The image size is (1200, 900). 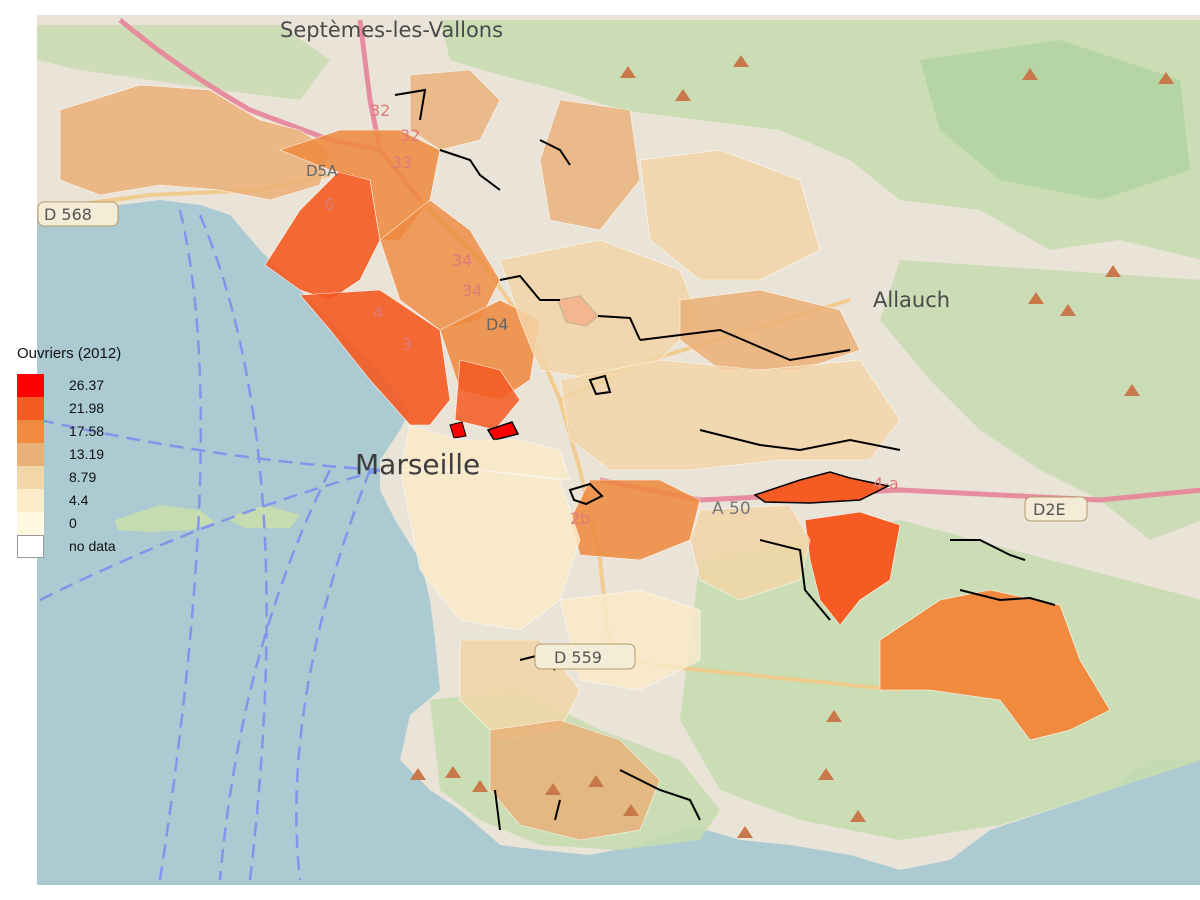 I want to click on zone-northwest, so click(x=195, y=142).